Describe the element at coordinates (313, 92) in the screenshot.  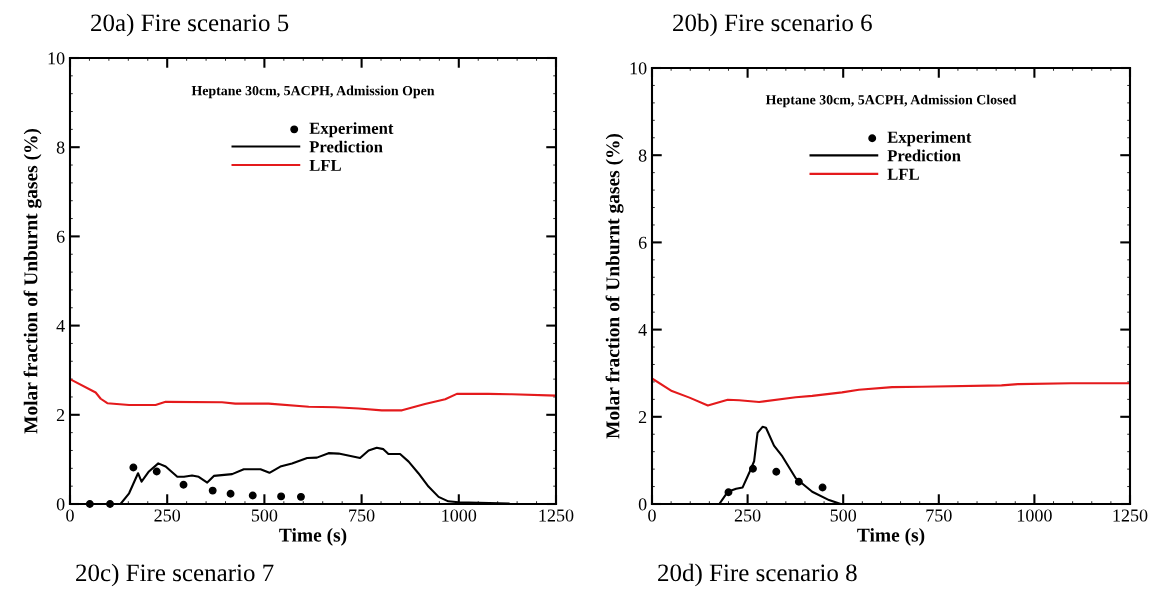
I see `legend-title: Heptane 30cm, 5ACPH, Admission Open` at that location.